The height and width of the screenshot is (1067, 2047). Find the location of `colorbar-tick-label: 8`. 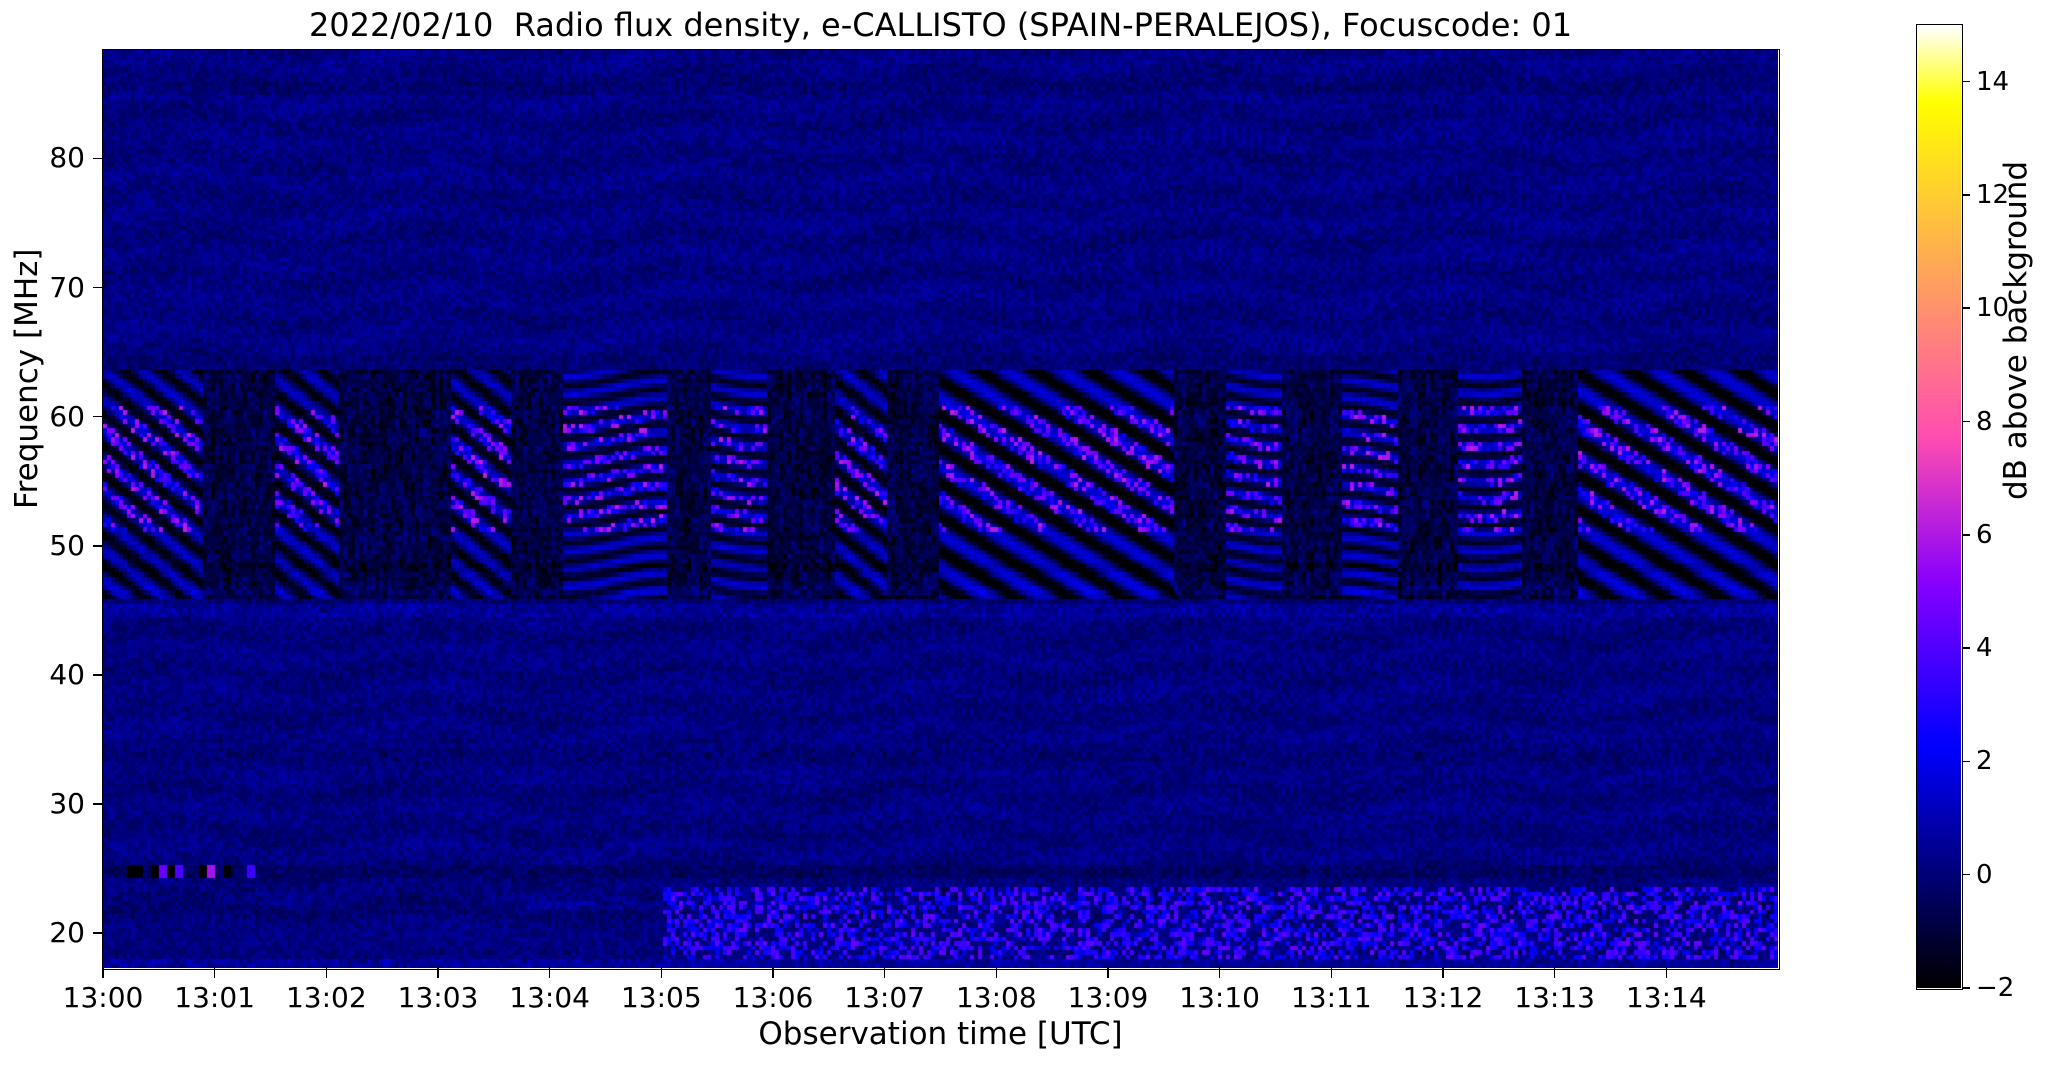

colorbar-tick-label: 8 is located at coordinates (1984, 421).